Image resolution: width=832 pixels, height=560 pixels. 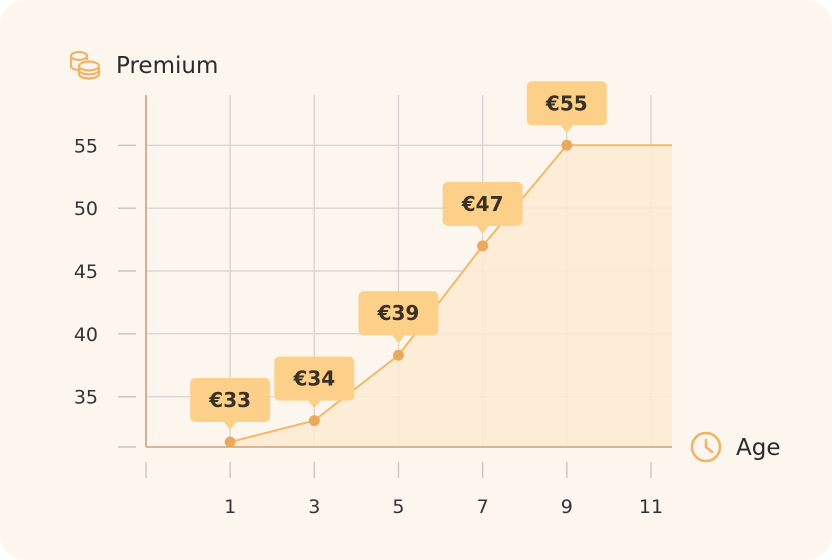 I want to click on data-label: €55, so click(x=566, y=107).